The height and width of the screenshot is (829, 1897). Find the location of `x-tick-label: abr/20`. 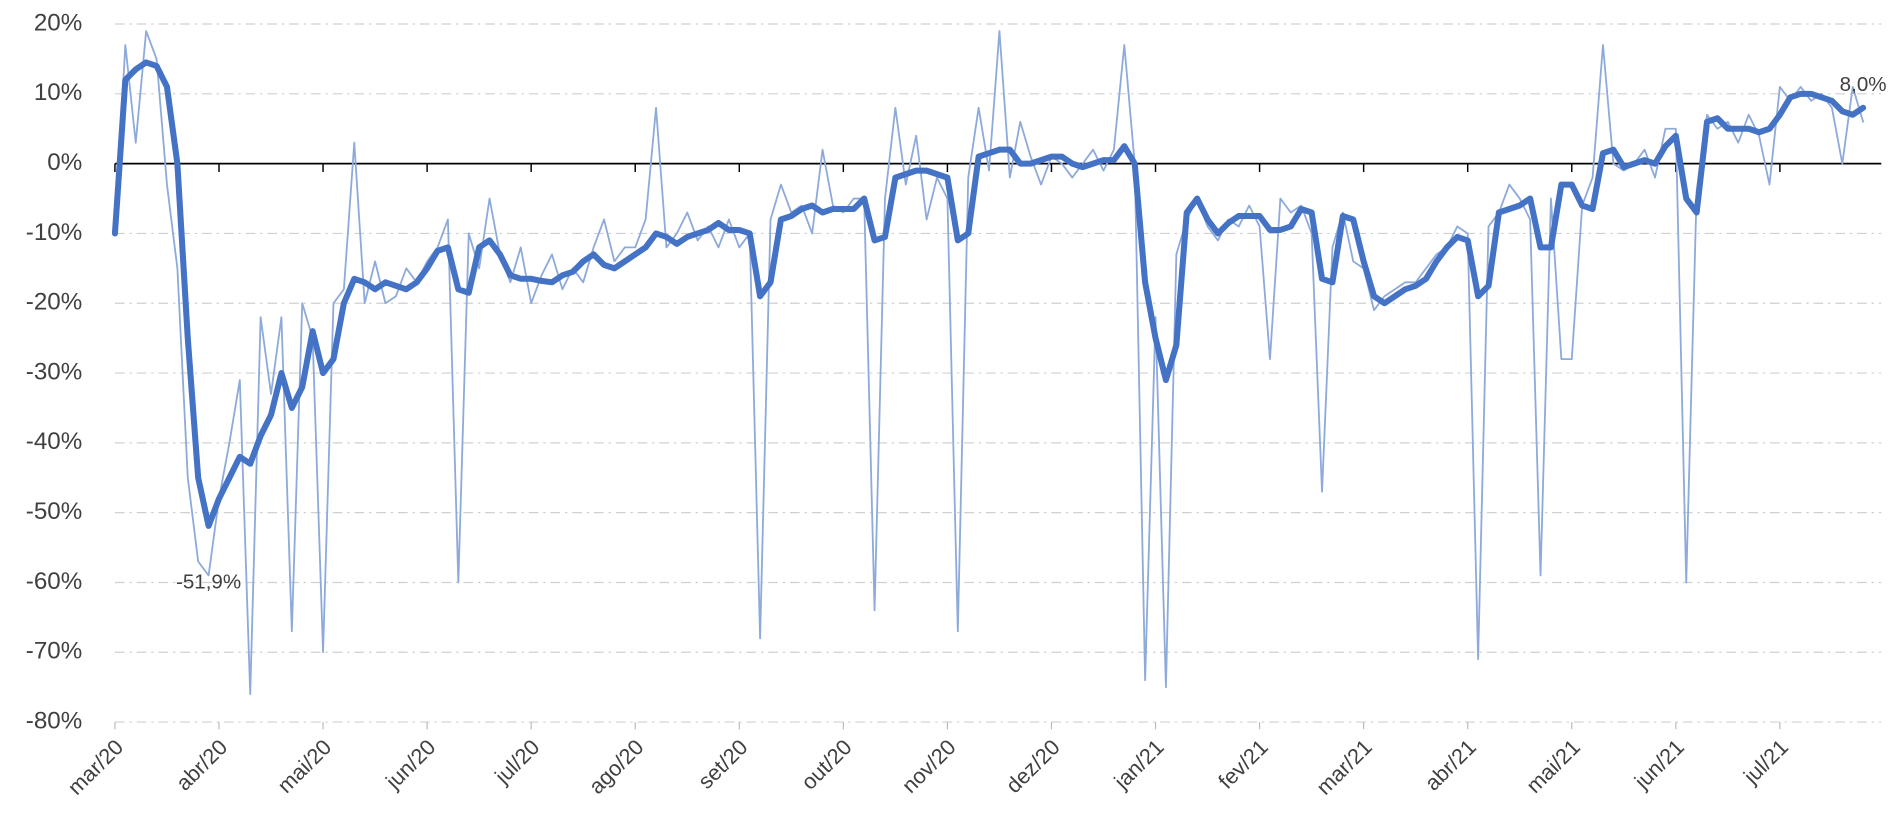

x-tick-label: abr/20 is located at coordinates (201, 764).